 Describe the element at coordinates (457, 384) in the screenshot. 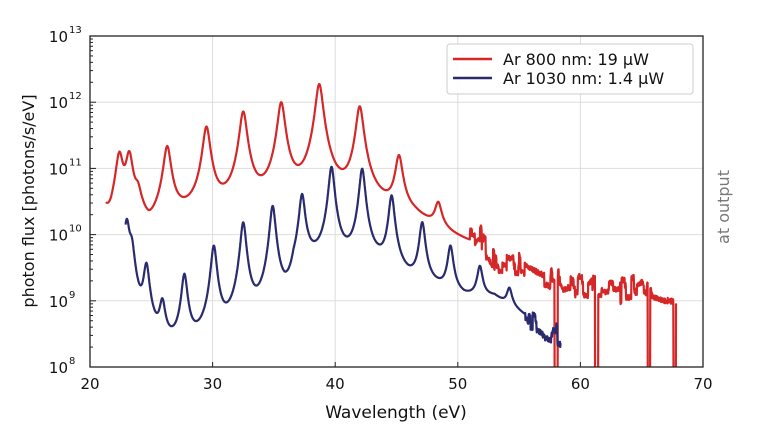

I see `x-tick-label: 50` at that location.